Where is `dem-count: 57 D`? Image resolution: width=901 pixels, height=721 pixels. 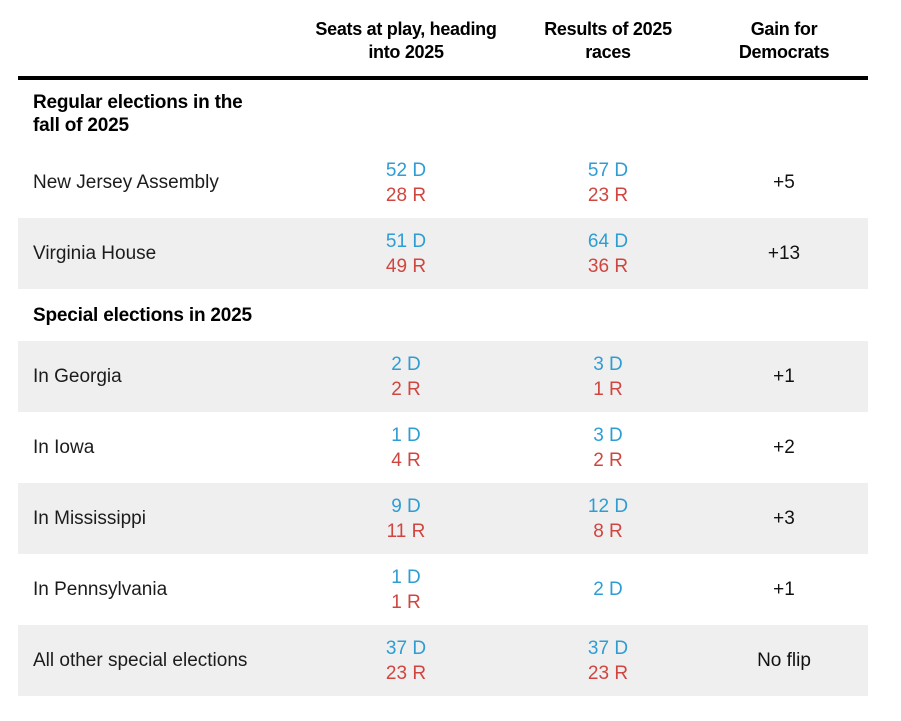 dem-count: 57 D is located at coordinates (608, 170).